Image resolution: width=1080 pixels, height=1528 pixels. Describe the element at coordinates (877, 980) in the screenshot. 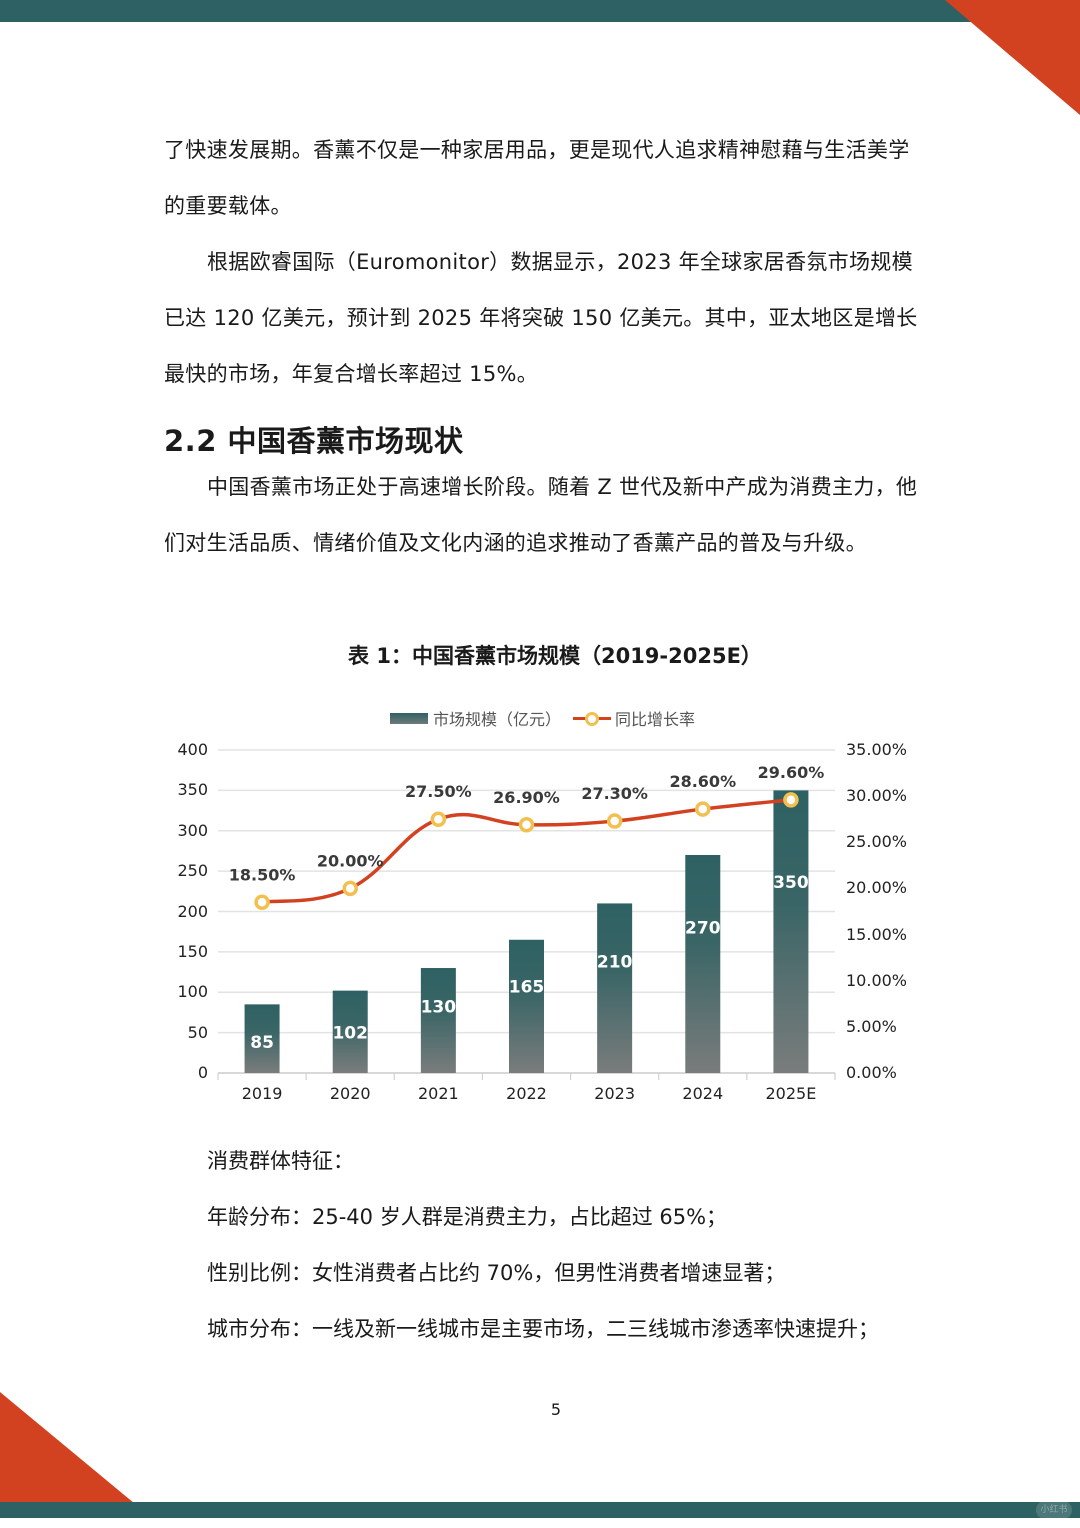

I see `y-right-tick: 10.00%` at that location.